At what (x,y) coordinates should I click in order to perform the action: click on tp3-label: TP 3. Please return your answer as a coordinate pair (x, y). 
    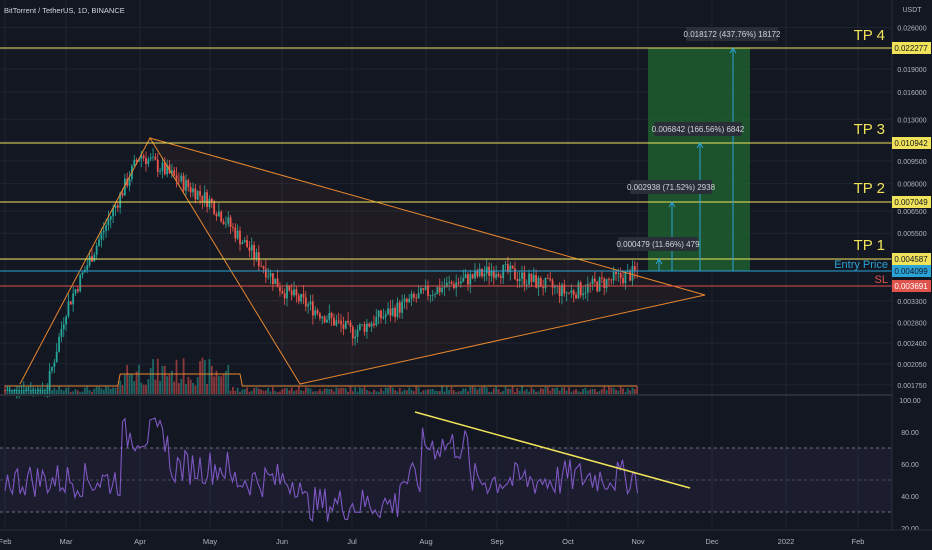
    Looking at the image, I should click on (869, 129).